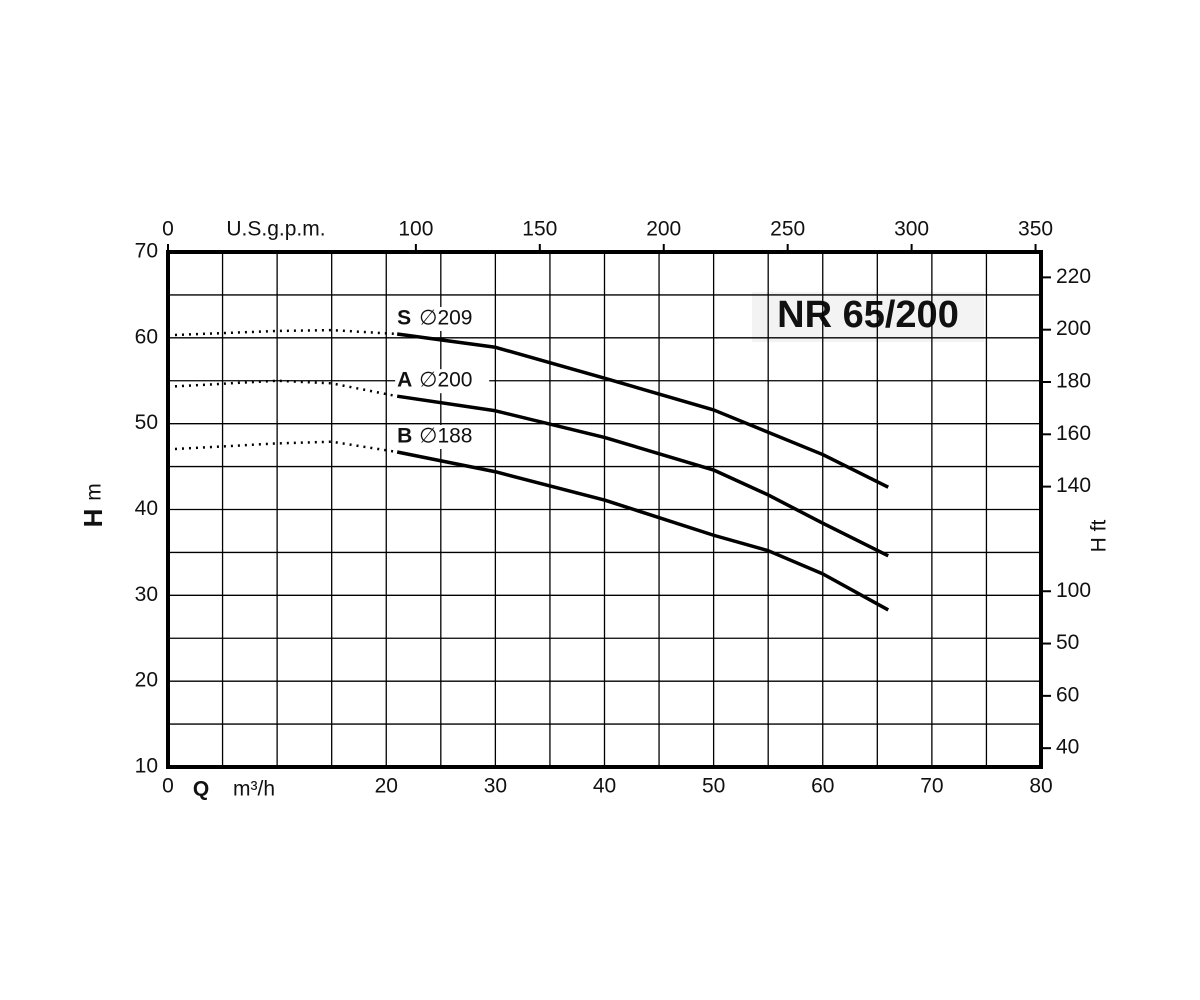 Image resolution: width=1200 pixels, height=1000 pixels. What do you see at coordinates (1073, 485) in the screenshot?
I see `y2-tick-label: 140` at bounding box center [1073, 485].